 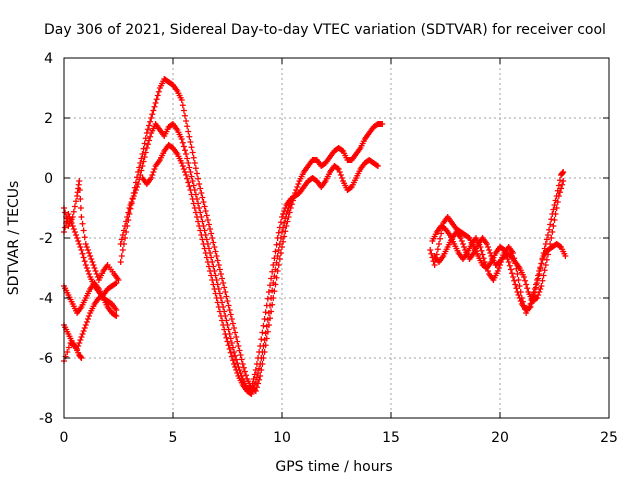 What do you see at coordinates (173, 438) in the screenshot?
I see `x-tick-label: 5` at bounding box center [173, 438].